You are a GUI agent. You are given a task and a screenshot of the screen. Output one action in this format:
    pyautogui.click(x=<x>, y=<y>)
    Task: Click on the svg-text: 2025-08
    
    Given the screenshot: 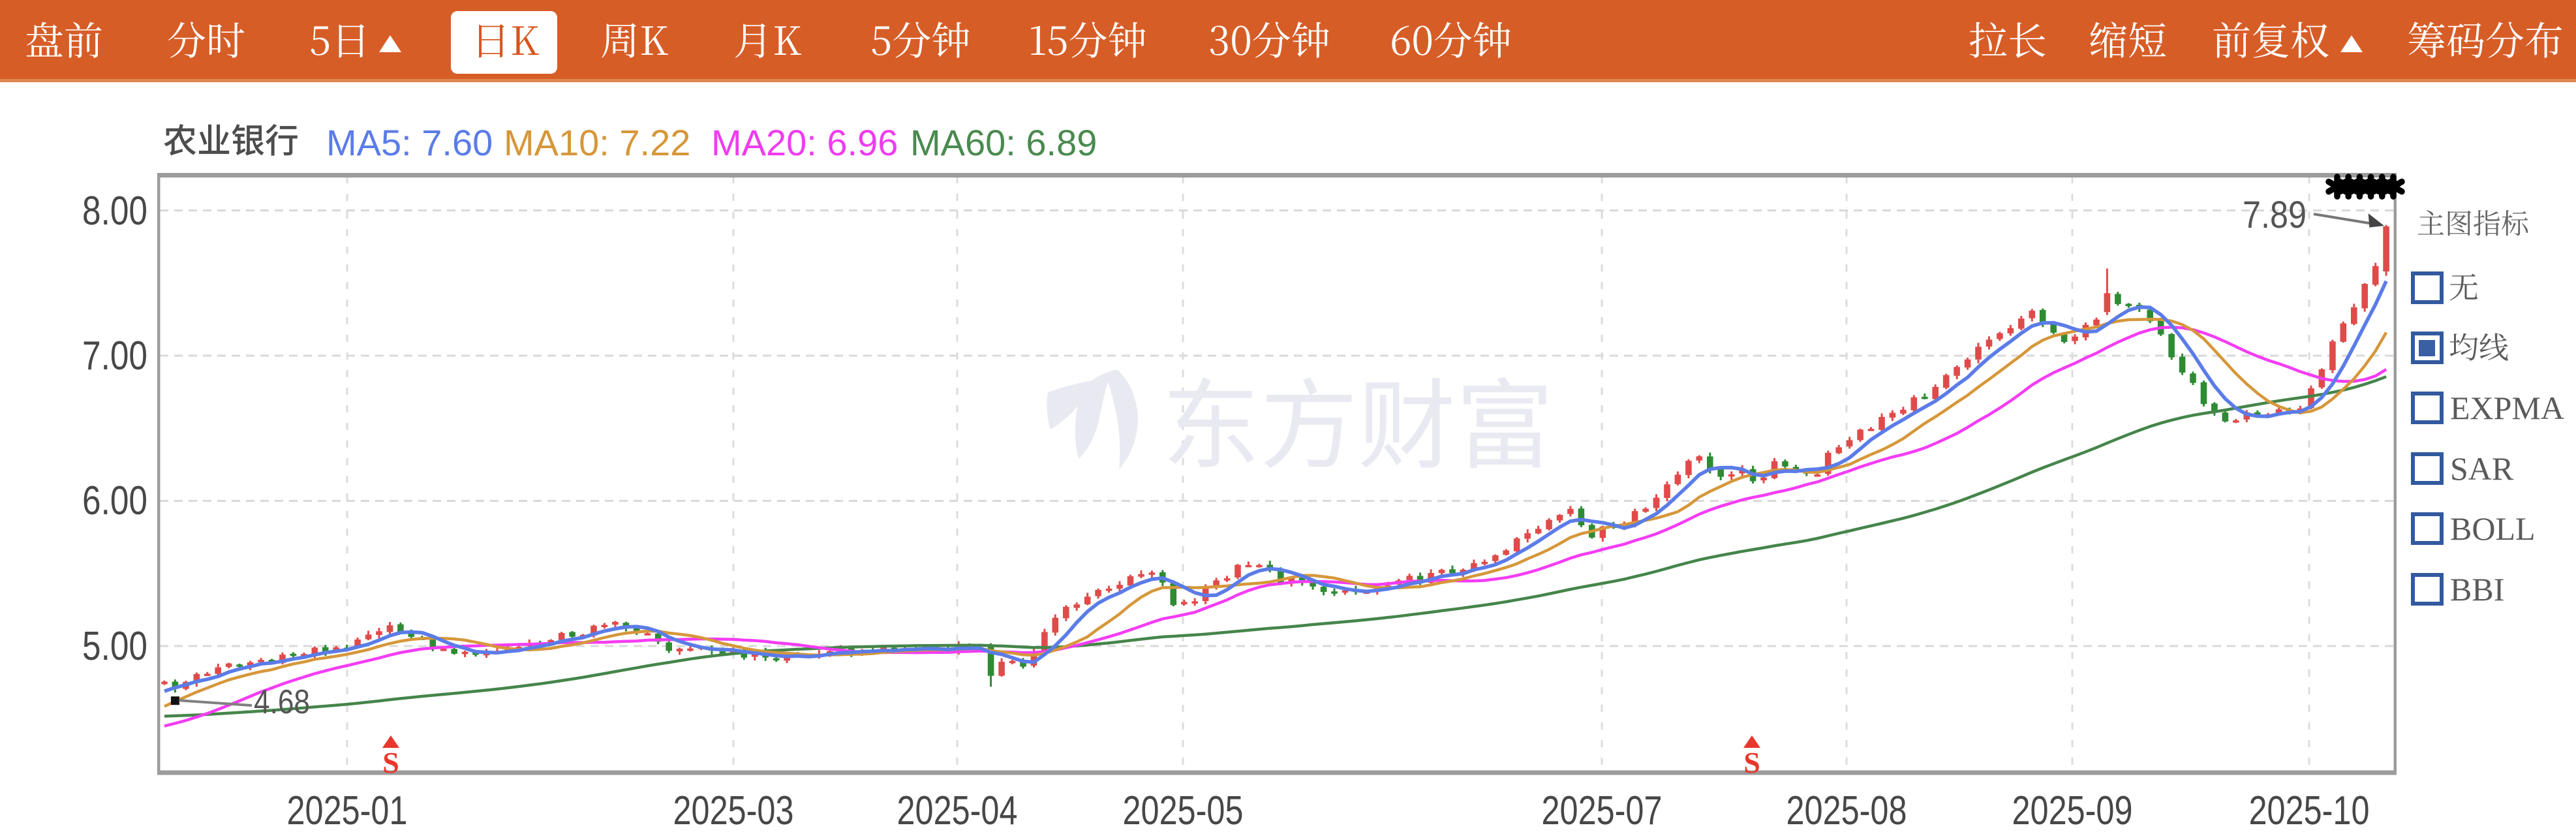 What is the action you would take?
    pyautogui.click(x=1846, y=810)
    